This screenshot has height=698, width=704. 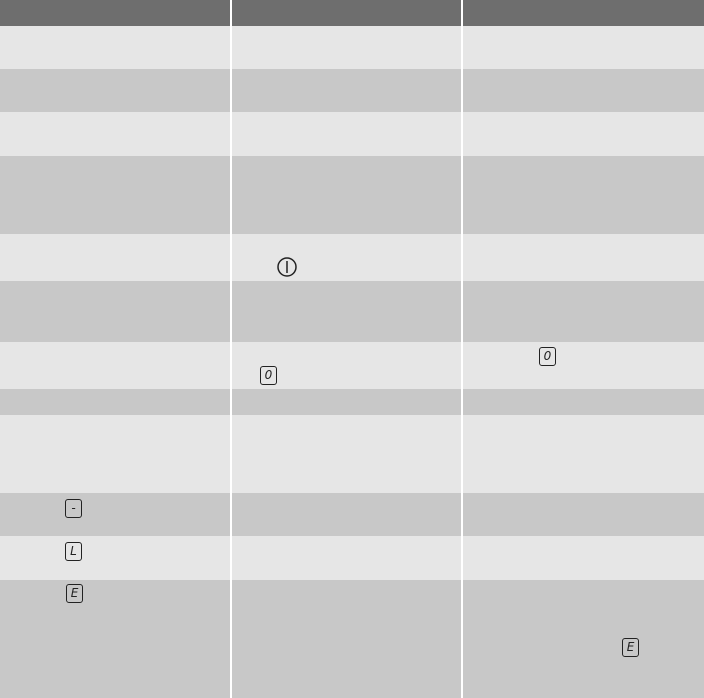 I want to click on header-row, so click(x=352, y=13).